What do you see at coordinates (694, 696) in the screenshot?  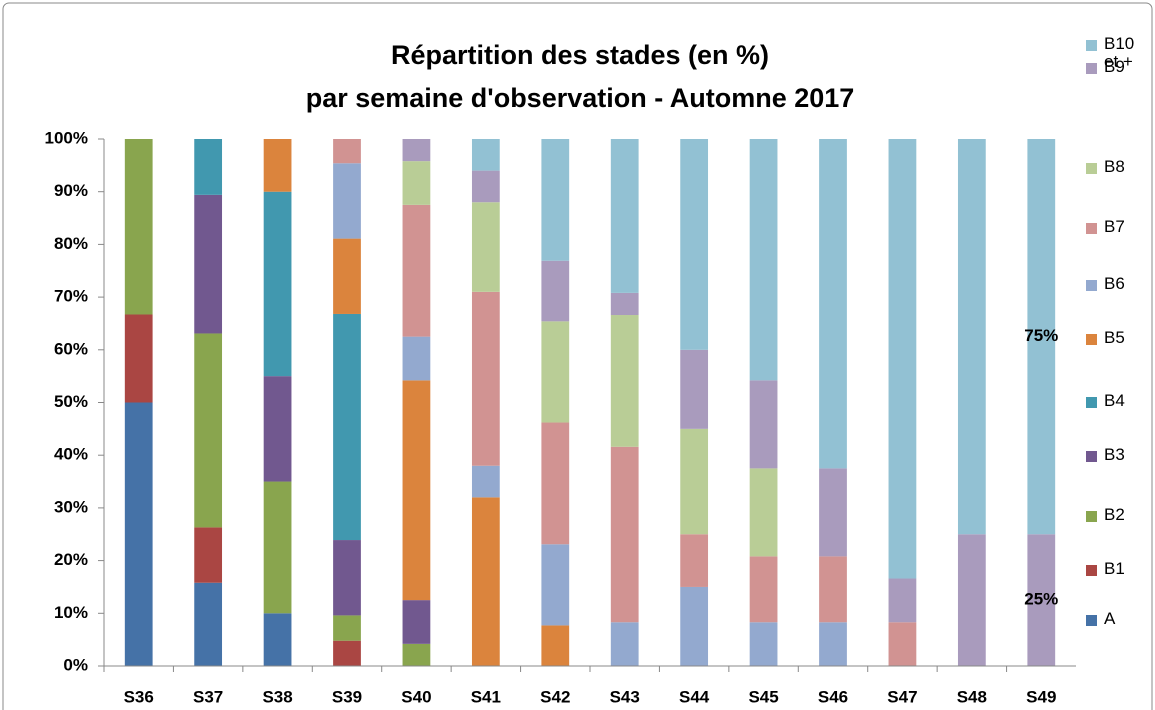 I see `x-tick-label: S44` at bounding box center [694, 696].